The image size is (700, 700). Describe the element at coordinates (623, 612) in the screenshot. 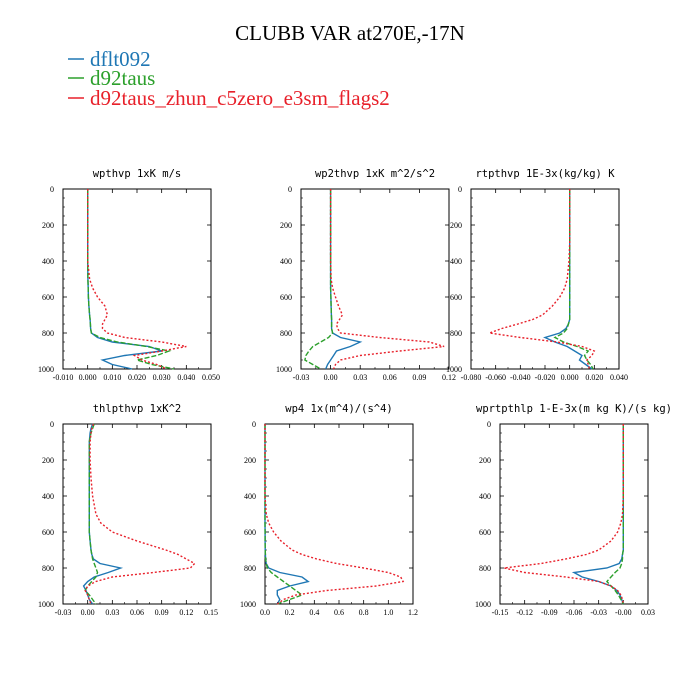

I see `x-tick-label: -0.00` at that location.